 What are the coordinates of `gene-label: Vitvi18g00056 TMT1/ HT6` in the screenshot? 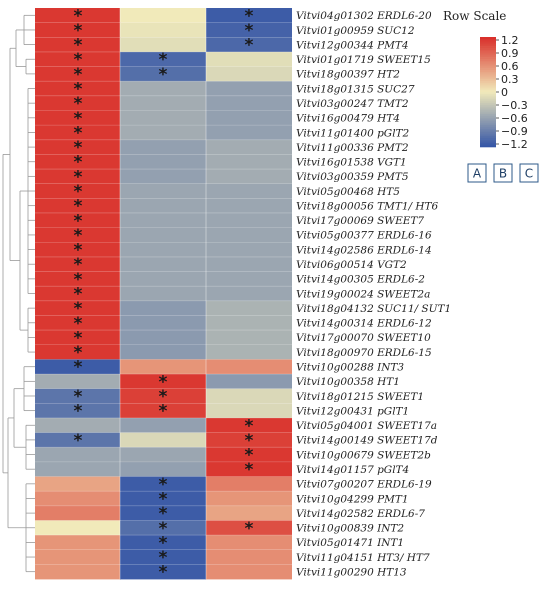 It's located at (367, 206).